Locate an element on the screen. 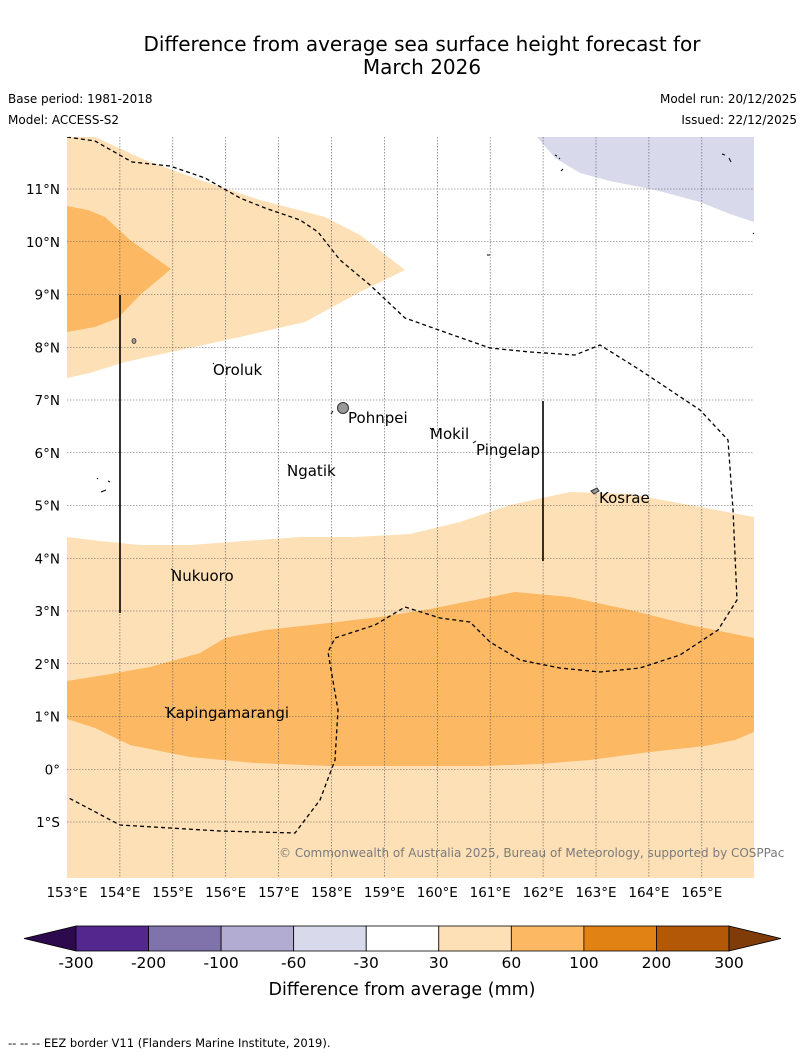 The width and height of the screenshot is (804, 1058). place-ngatik: Ngatik is located at coordinates (311, 471).